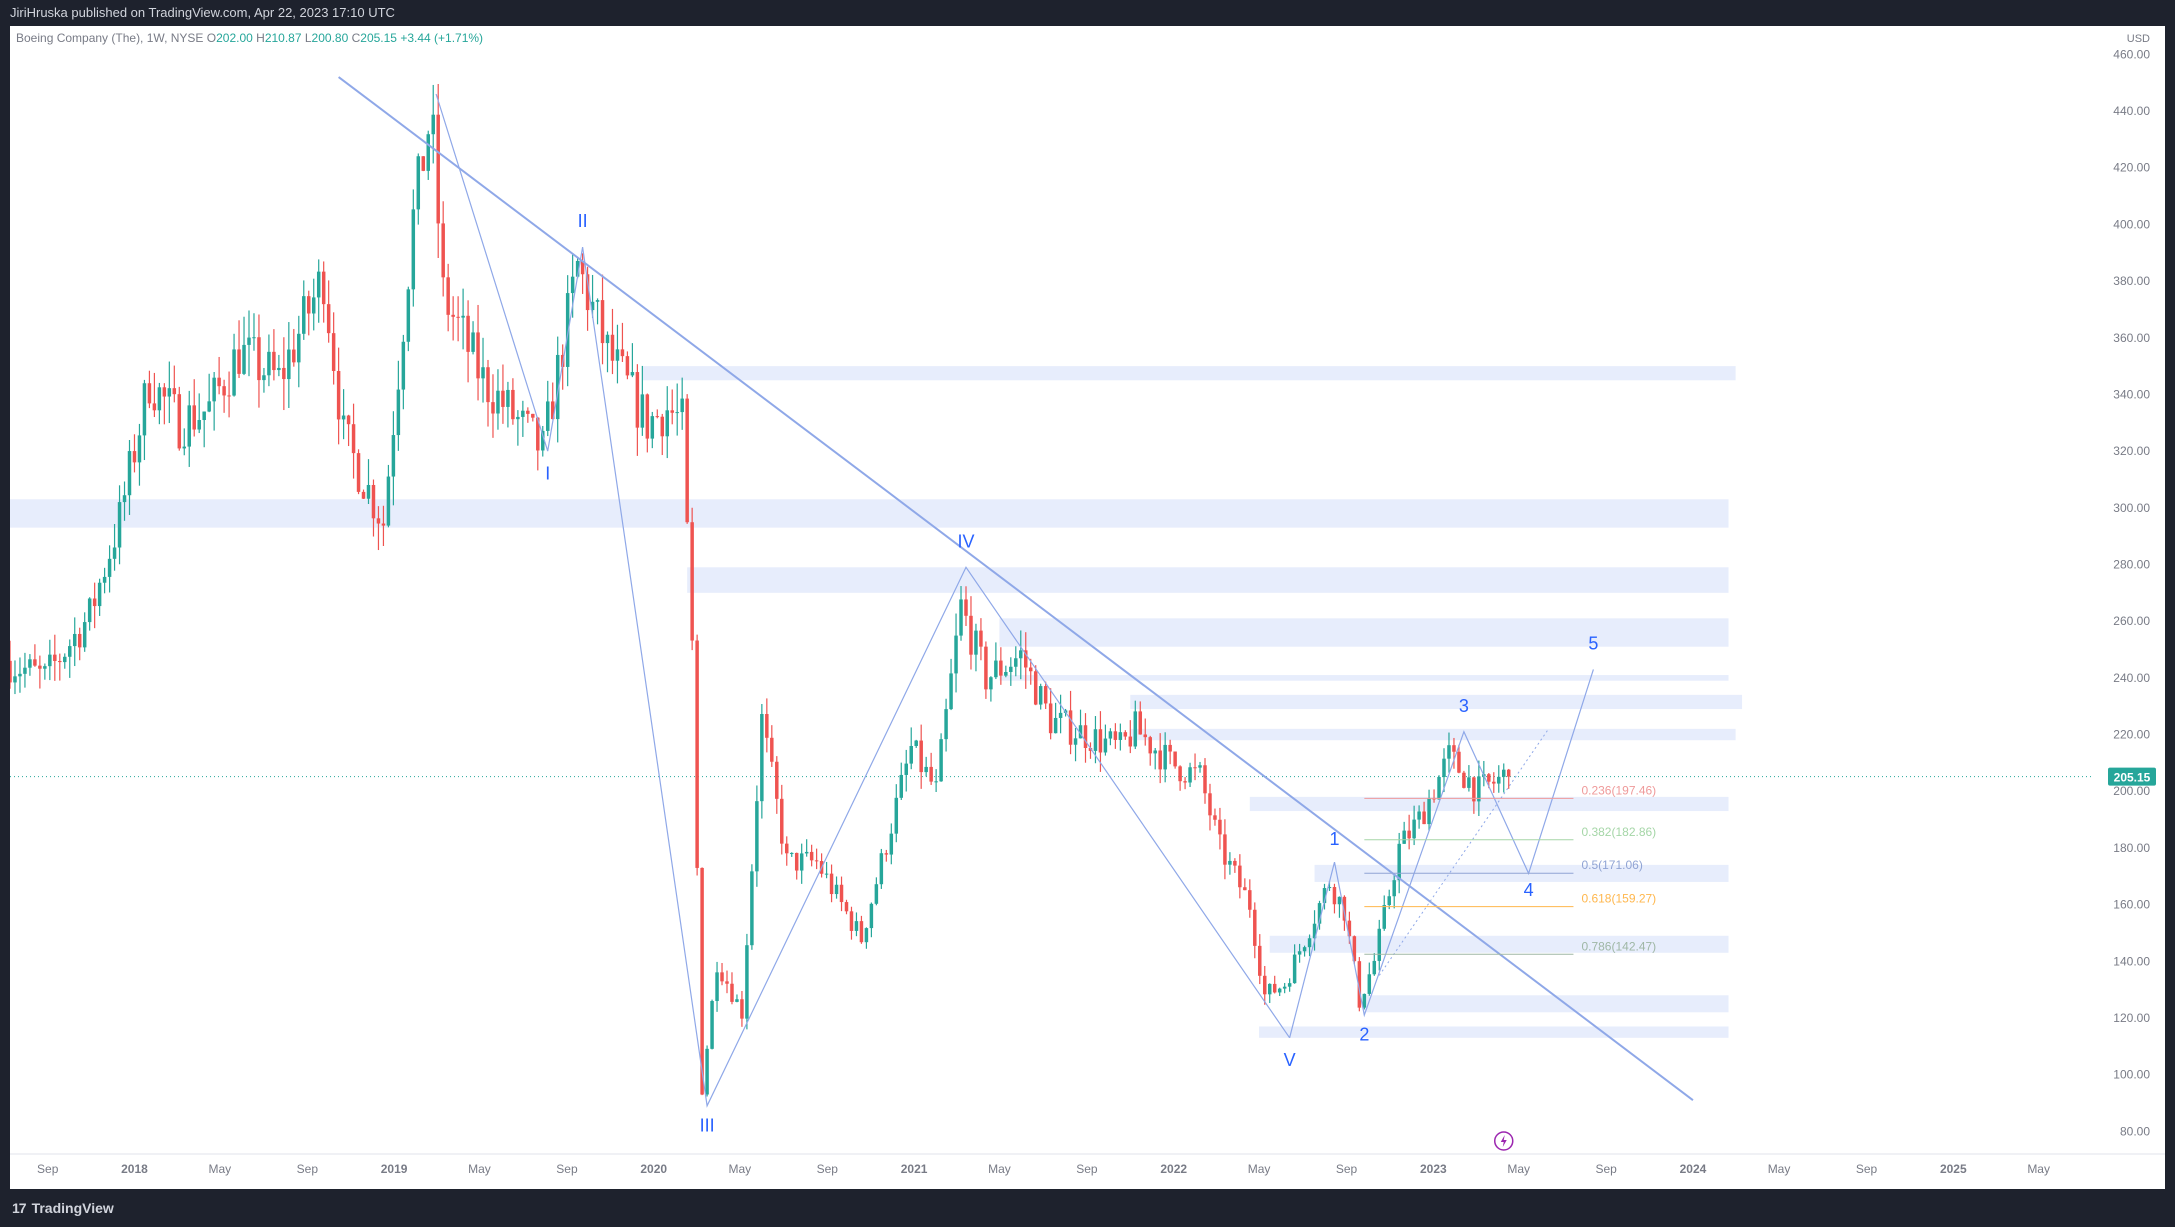 The height and width of the screenshot is (1227, 2175). Describe the element at coordinates (1618, 899) in the screenshot. I see `fib-level-label: 0.618(159.27)` at that location.